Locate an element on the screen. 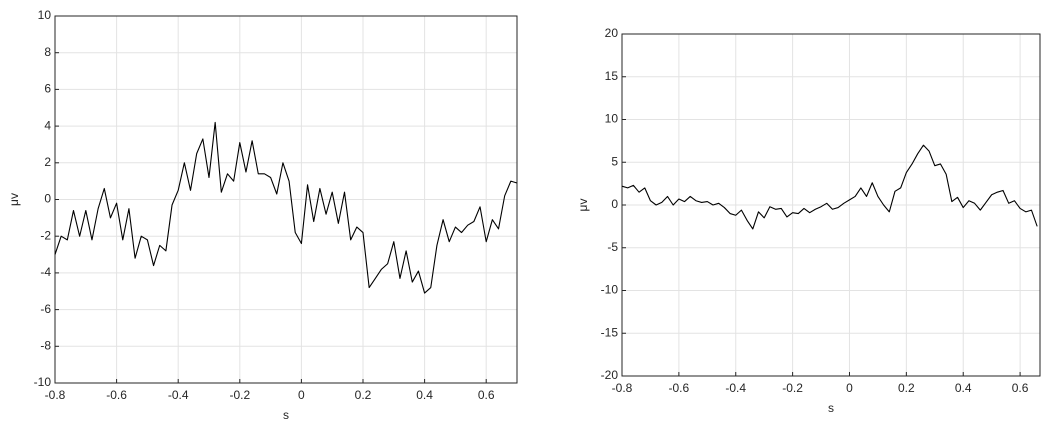  y-tick-label: 20 is located at coordinates (612, 33).